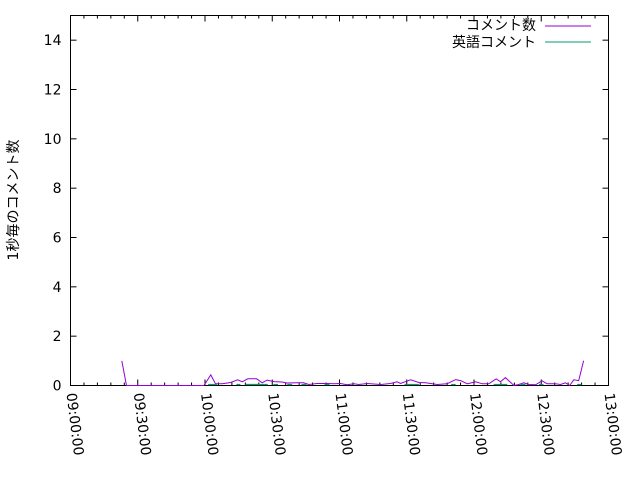 The width and height of the screenshot is (640, 484). I want to click on y-tick-label: 6, so click(57, 239).